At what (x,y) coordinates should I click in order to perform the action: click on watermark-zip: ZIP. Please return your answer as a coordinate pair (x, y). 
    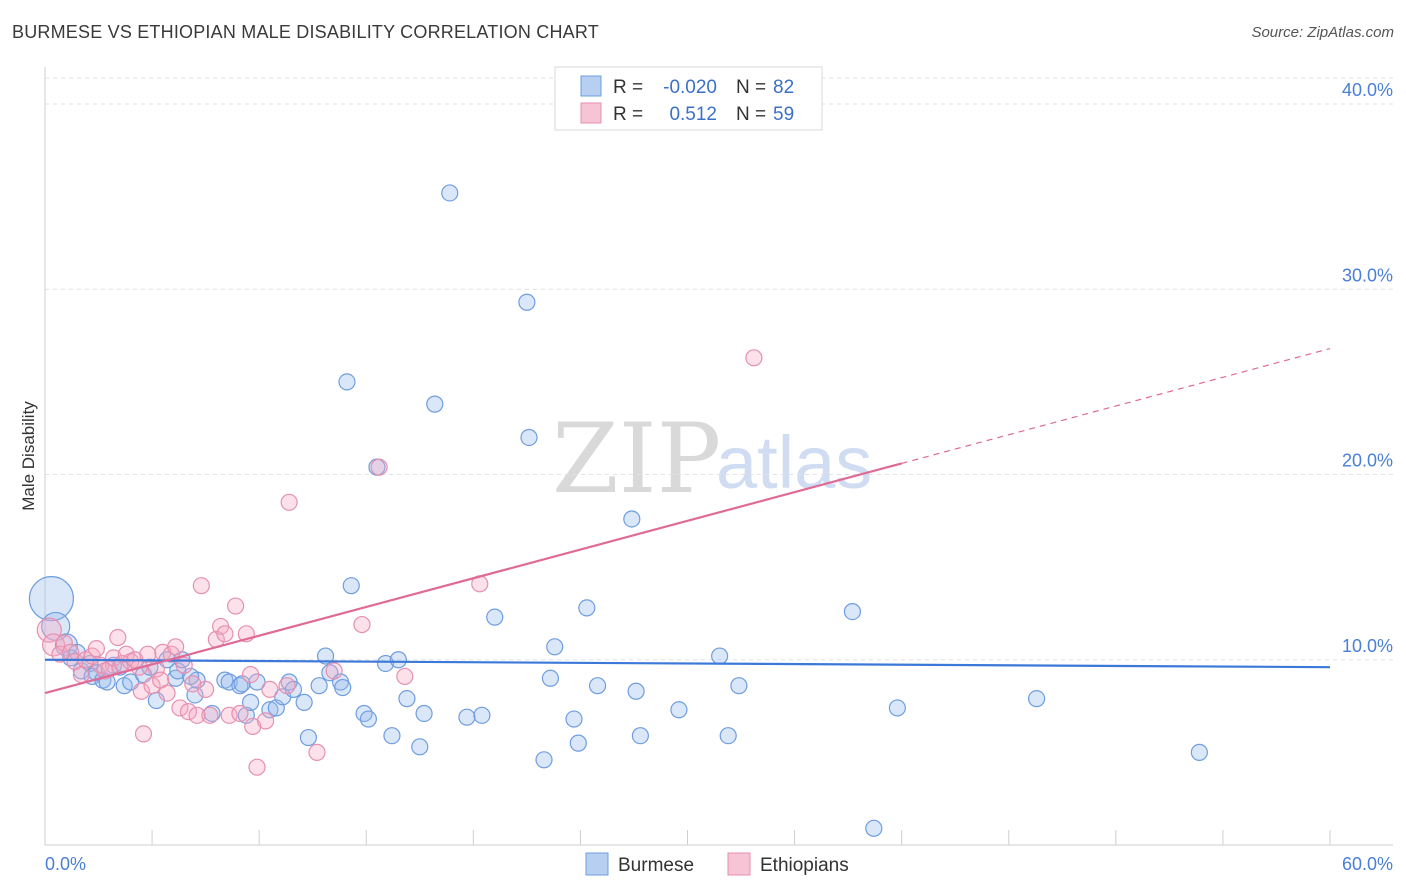
    Looking at the image, I should click on (636, 459).